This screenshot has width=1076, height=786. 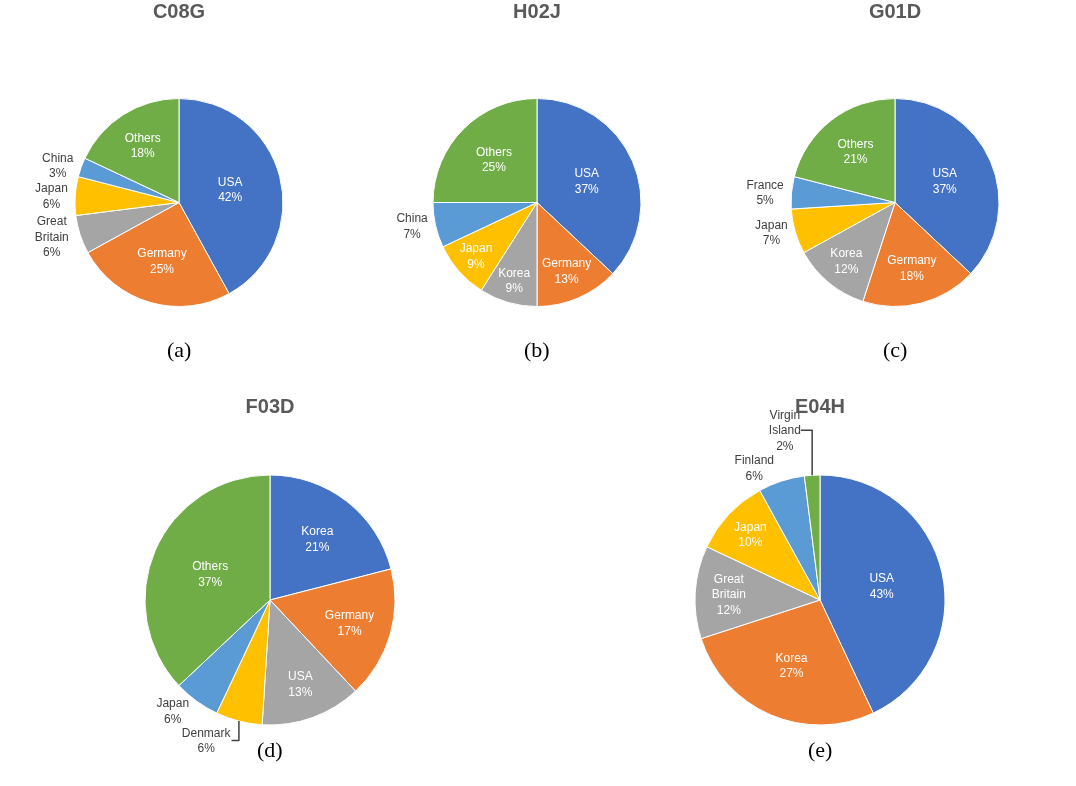 What do you see at coordinates (895, 11) in the screenshot?
I see `chart-title: G01D` at bounding box center [895, 11].